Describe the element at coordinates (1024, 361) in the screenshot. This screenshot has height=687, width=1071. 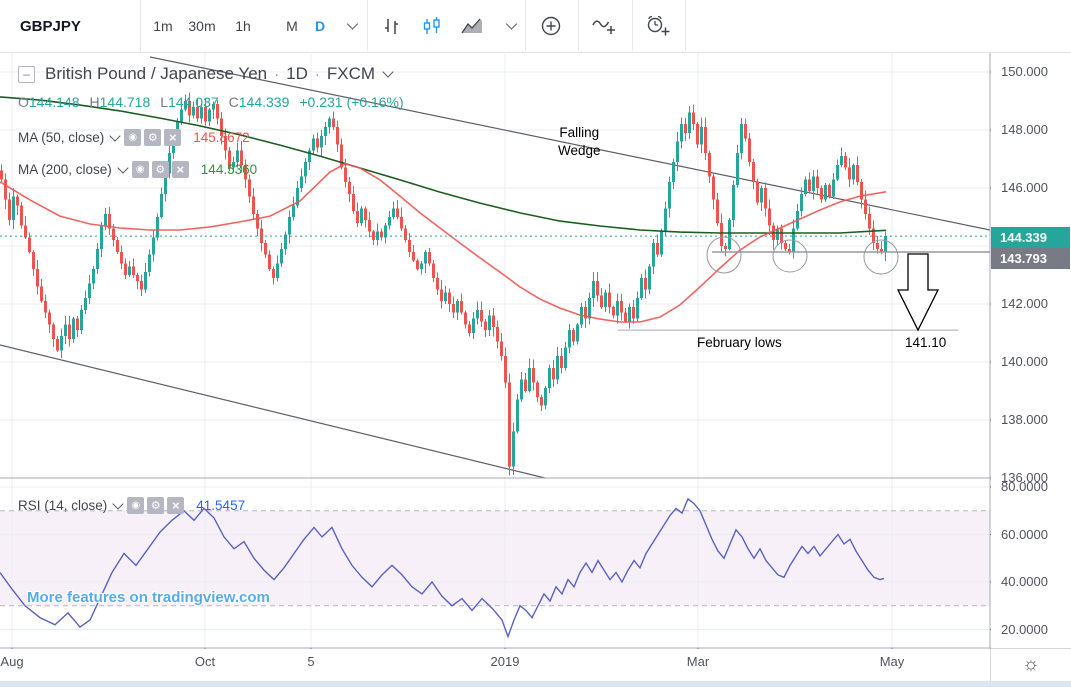
I see `price-axis-label: 140.000` at that location.